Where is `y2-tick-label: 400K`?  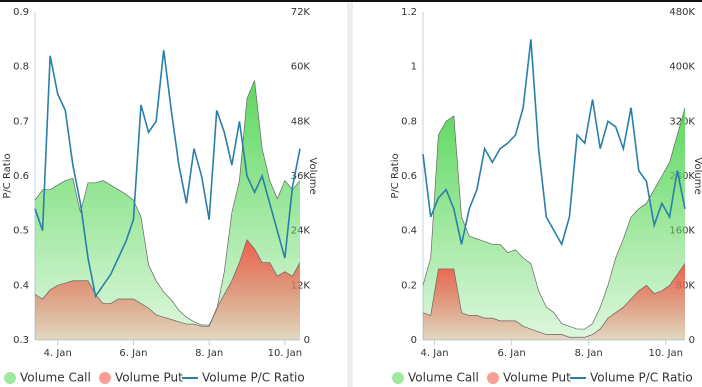
y2-tick-label: 400K is located at coordinates (682, 67).